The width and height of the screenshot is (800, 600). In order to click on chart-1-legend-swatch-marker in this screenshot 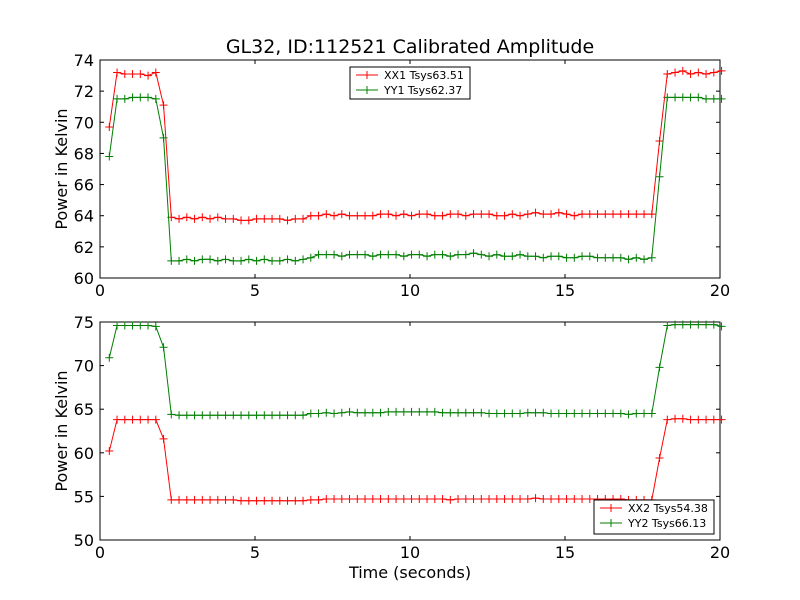, I will do `click(367, 75)`.